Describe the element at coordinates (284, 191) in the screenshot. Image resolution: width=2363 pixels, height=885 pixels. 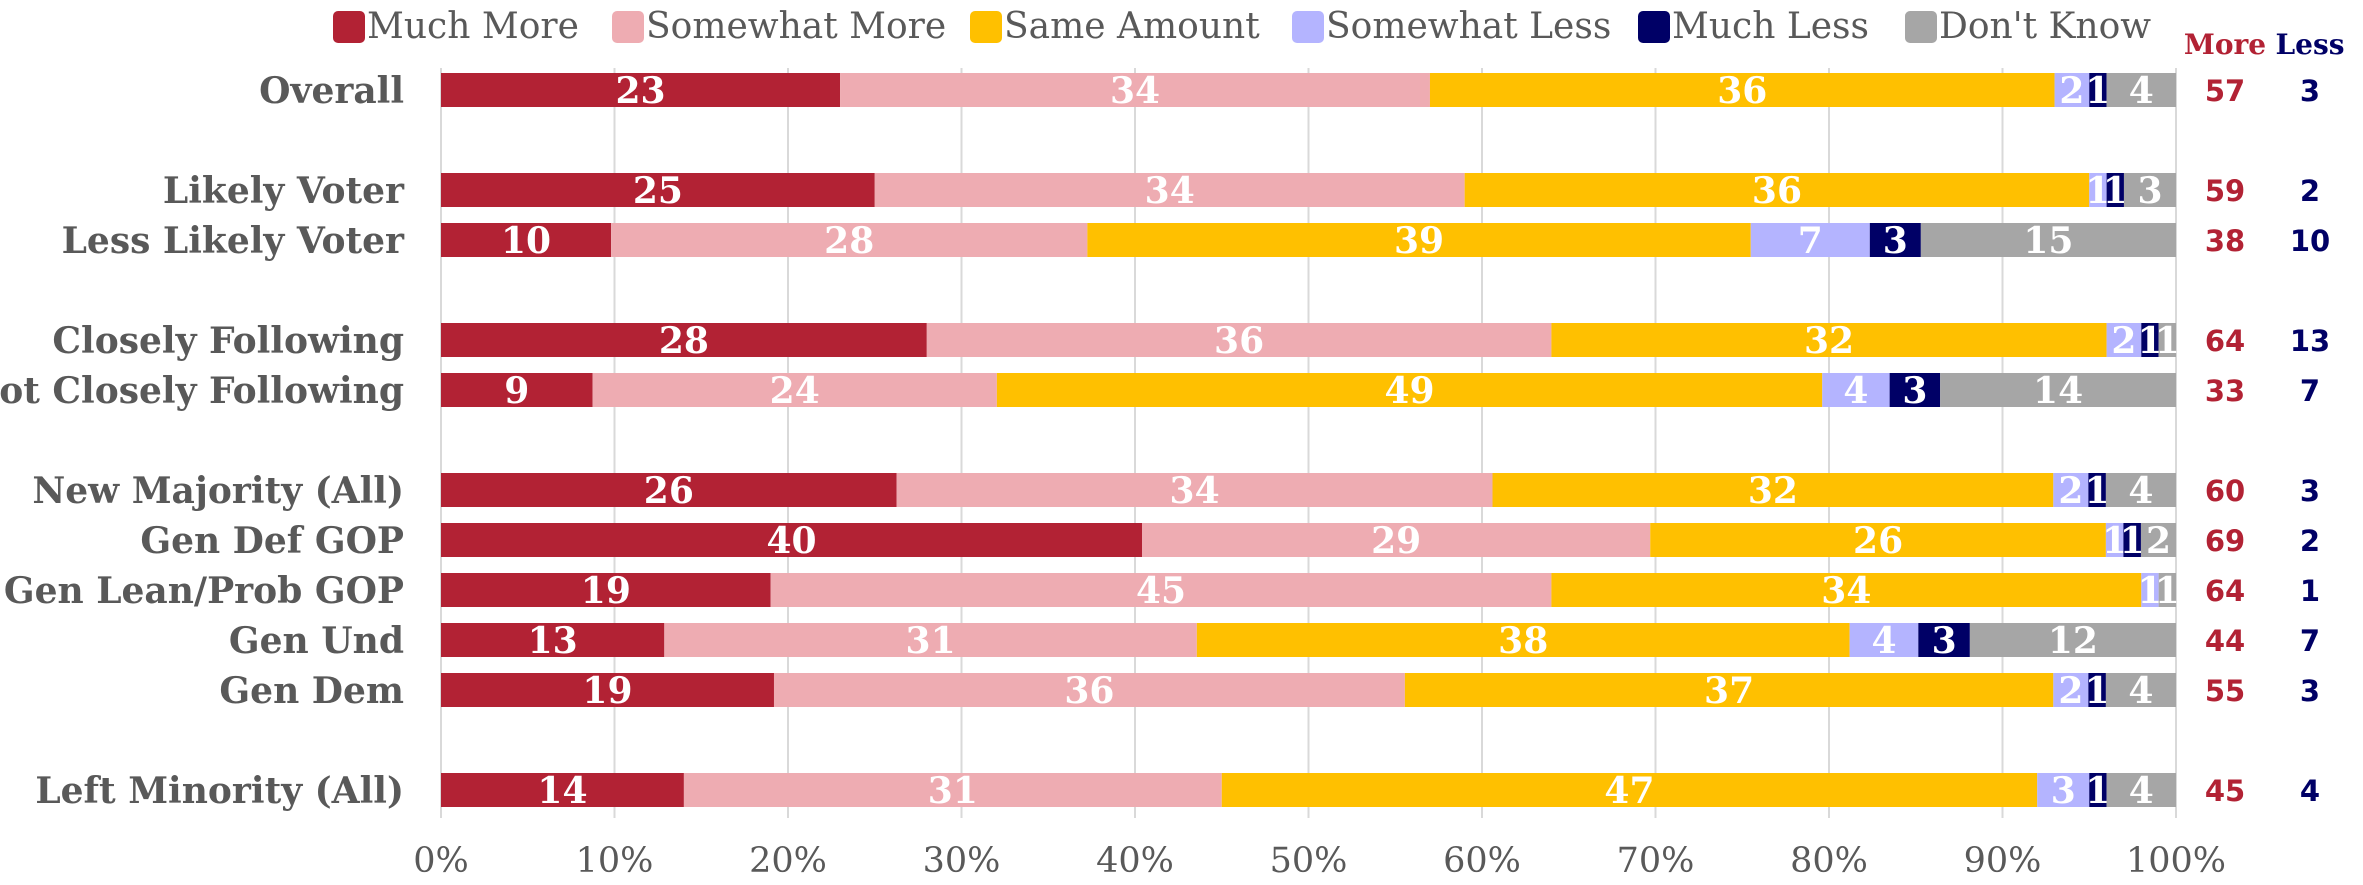
I see `category-label: Likely Voter` at that location.